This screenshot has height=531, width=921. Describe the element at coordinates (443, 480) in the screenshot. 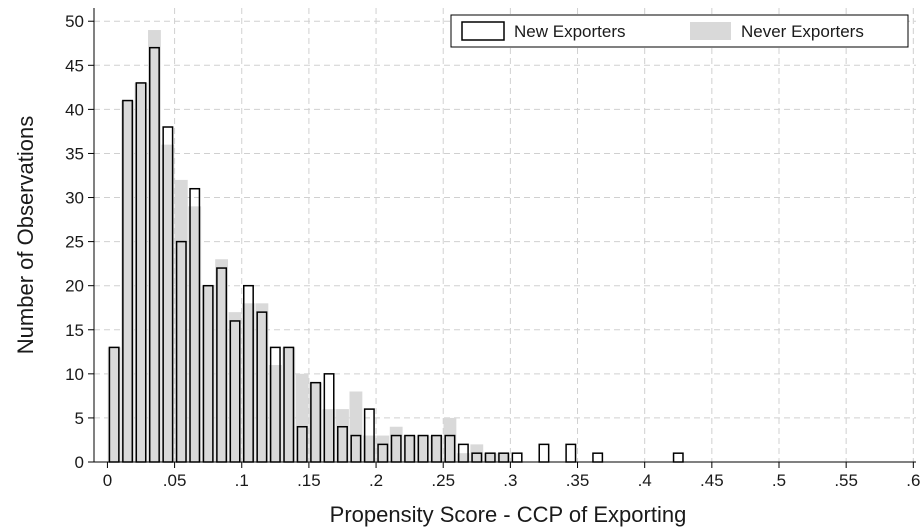

I see `x-tick-label: .25` at that location.